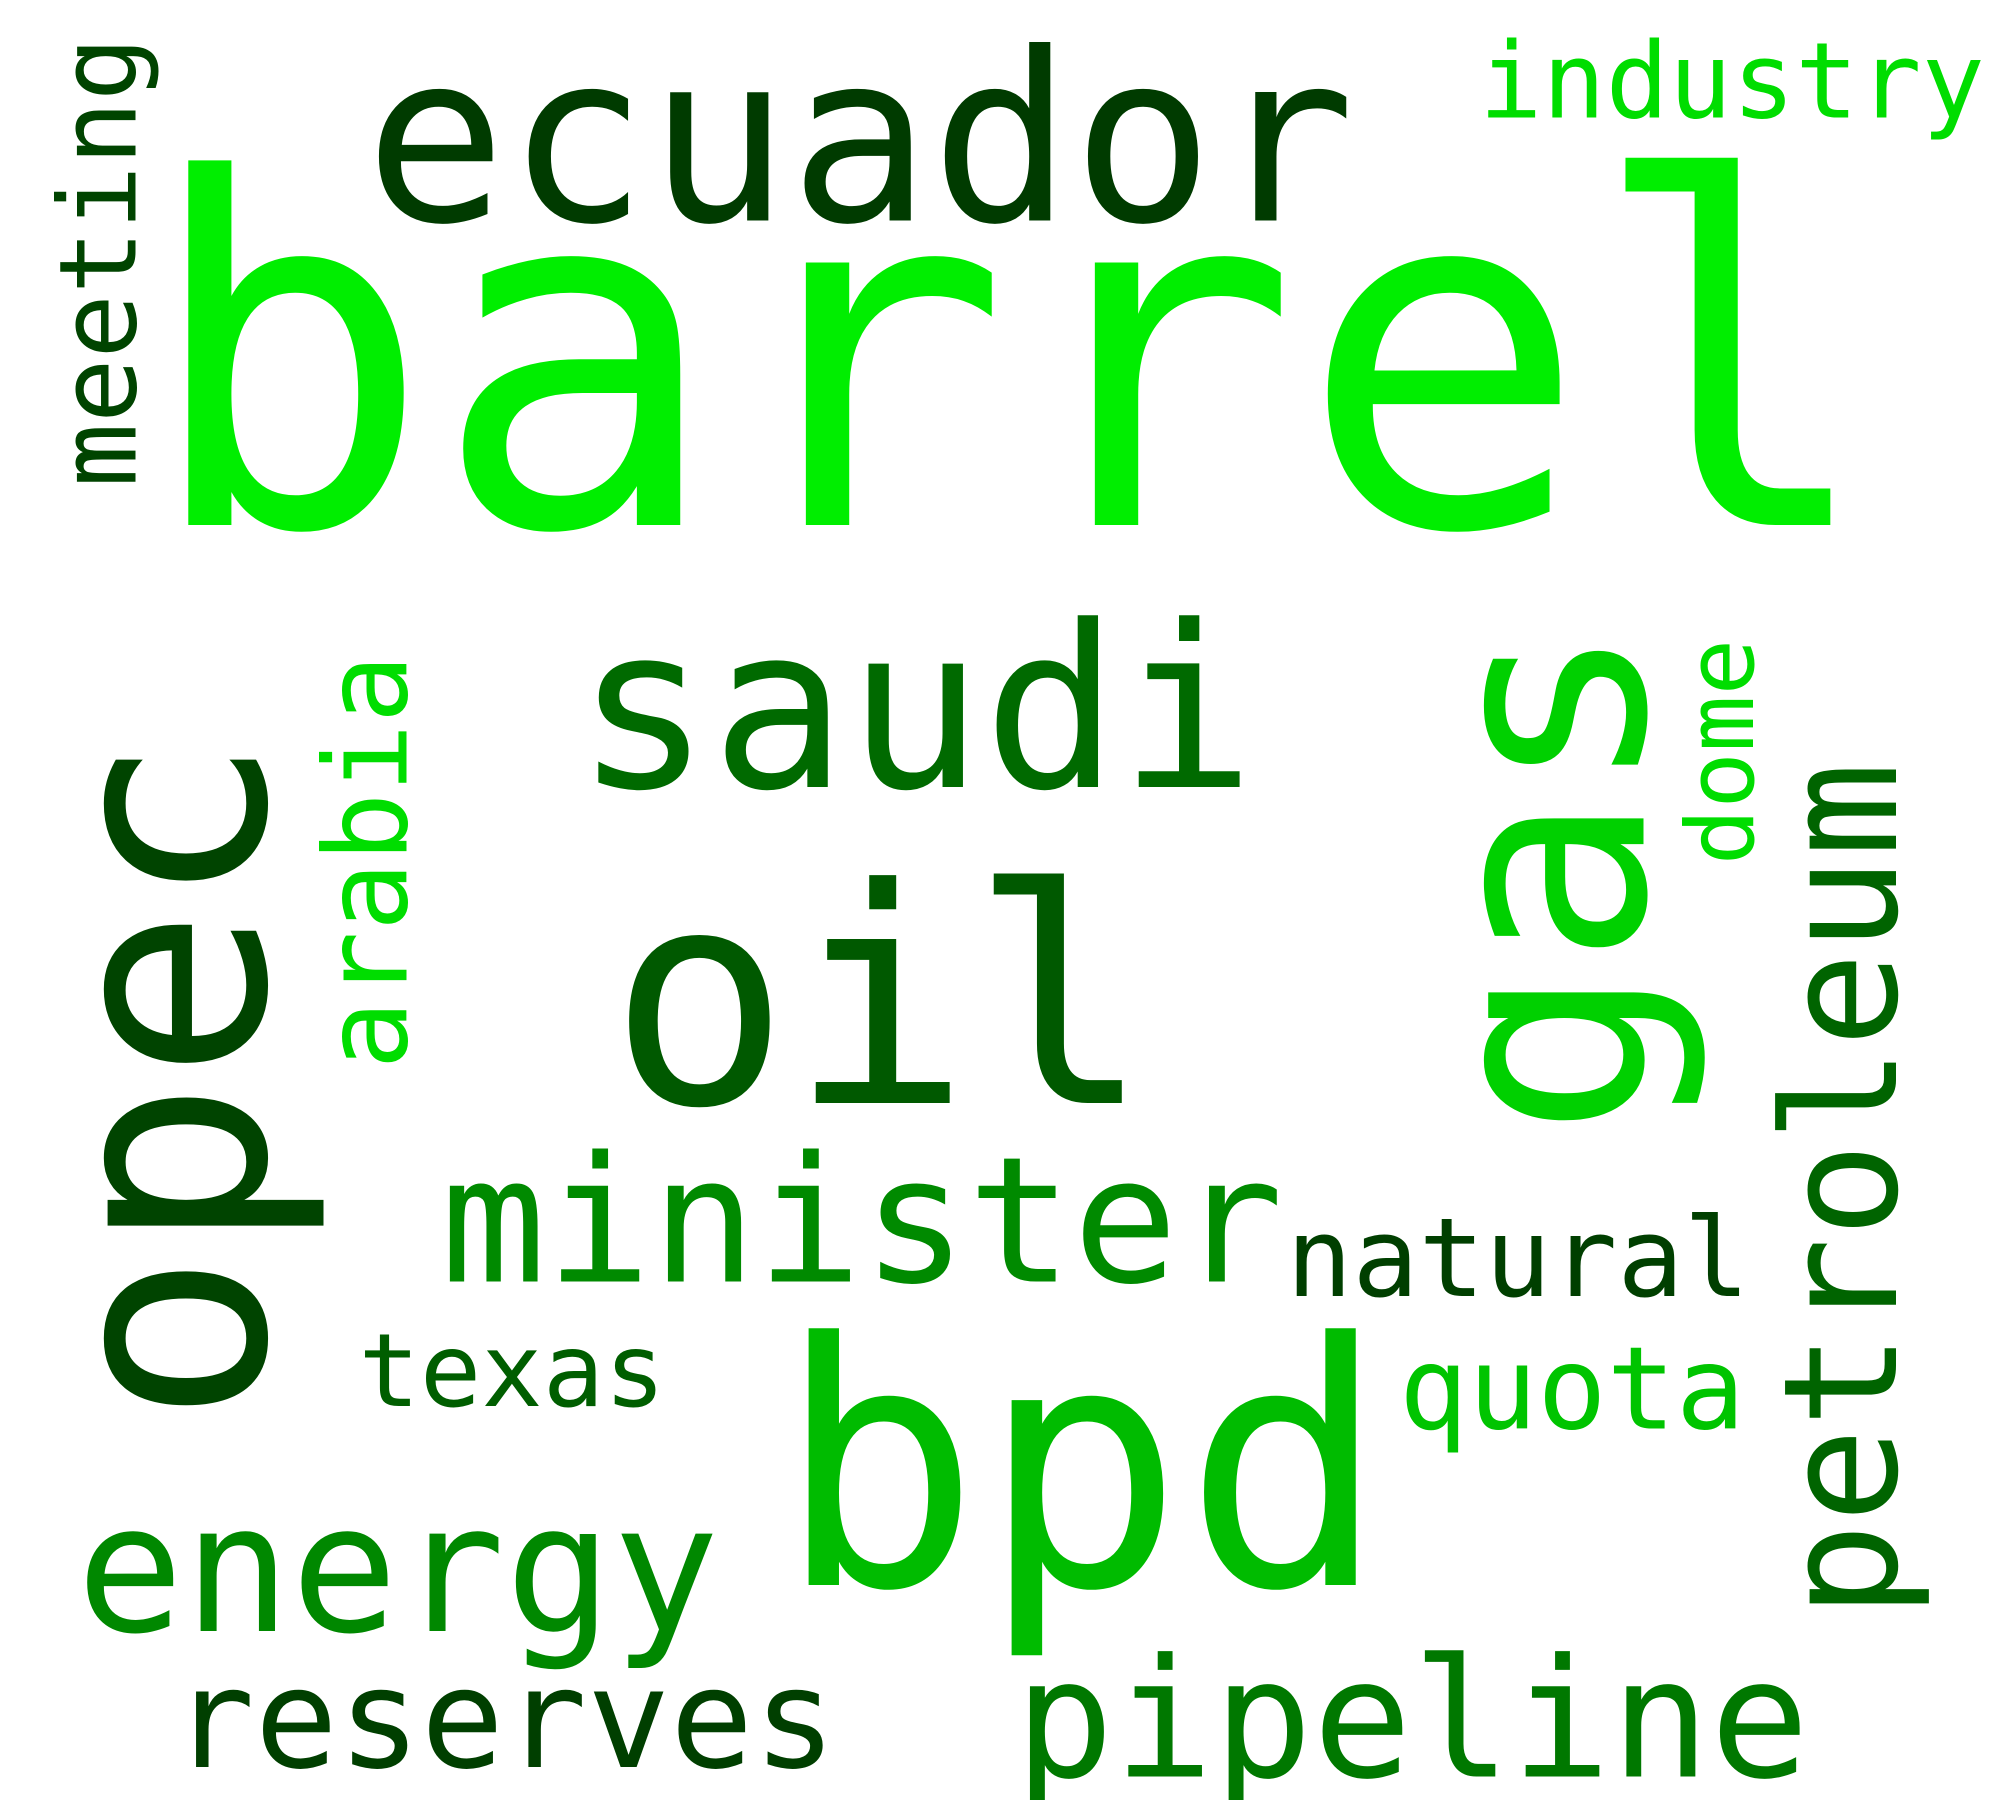 The width and height of the screenshot is (2000, 1800). I want to click on word-bpd: bpd, so click(1082, 1468).